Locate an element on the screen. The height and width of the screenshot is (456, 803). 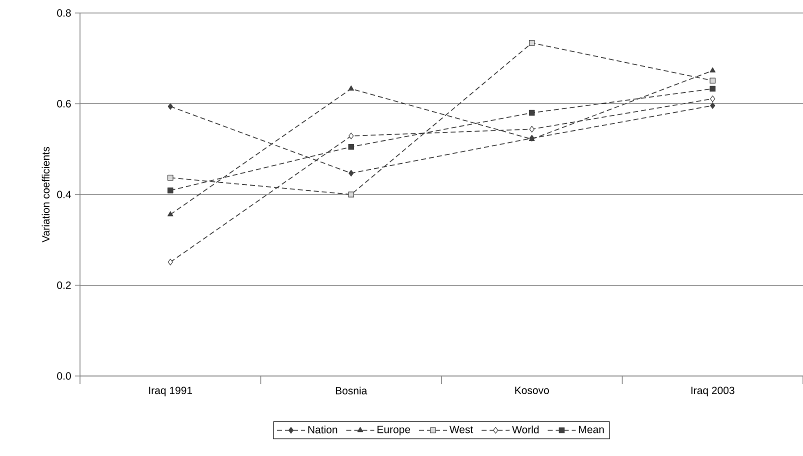
x-tick-label: Iraq 2003 is located at coordinates (712, 391).